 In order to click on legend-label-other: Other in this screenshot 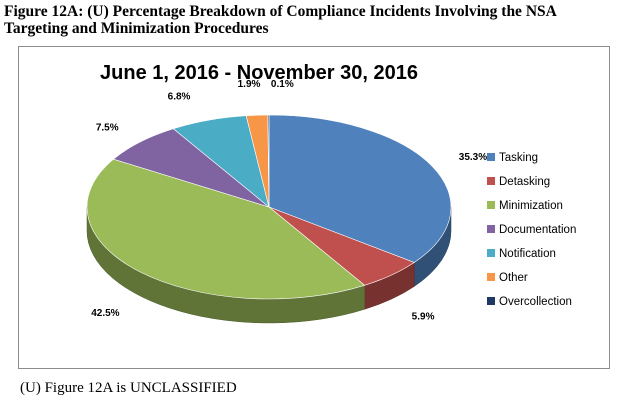, I will do `click(513, 278)`.